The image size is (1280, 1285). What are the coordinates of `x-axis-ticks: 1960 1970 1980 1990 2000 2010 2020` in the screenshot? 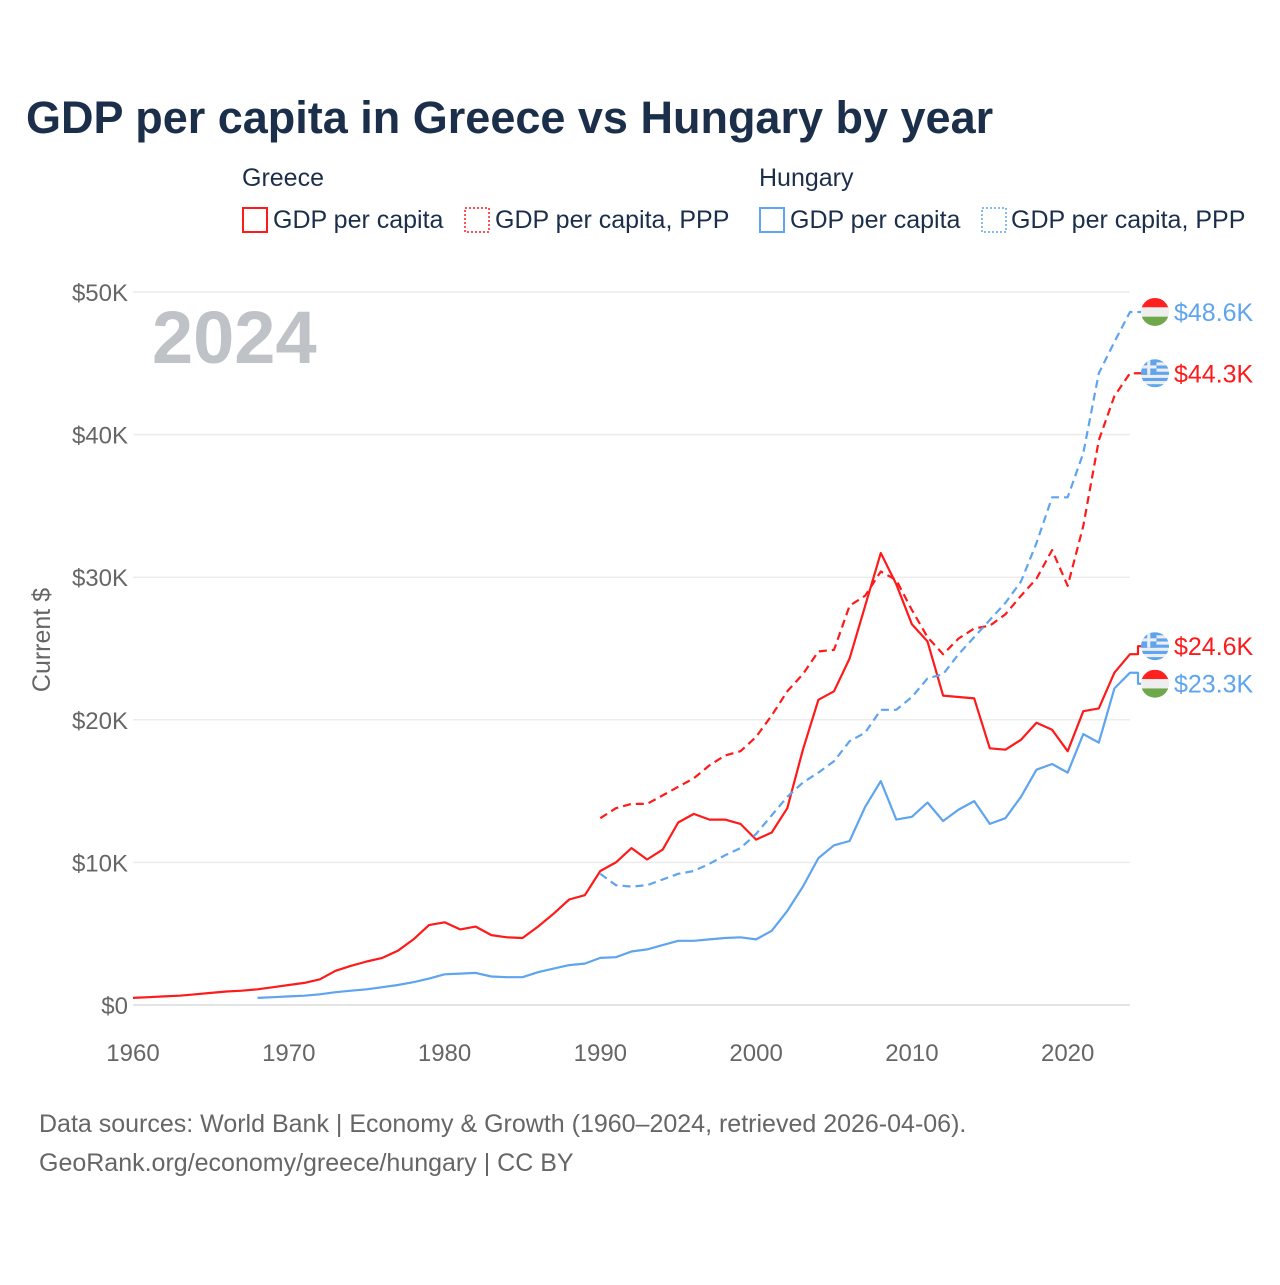 It's located at (600, 1053).